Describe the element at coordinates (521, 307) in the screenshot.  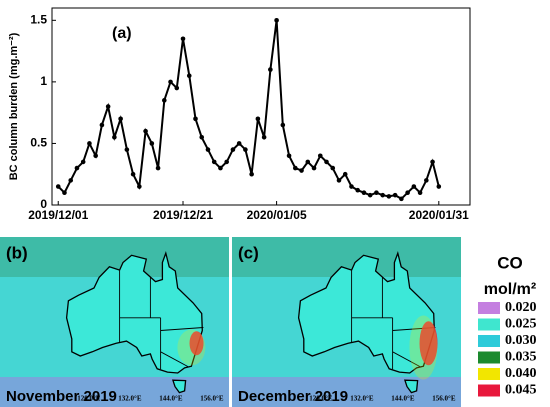
I see `legend-label: 0.020` at that location.